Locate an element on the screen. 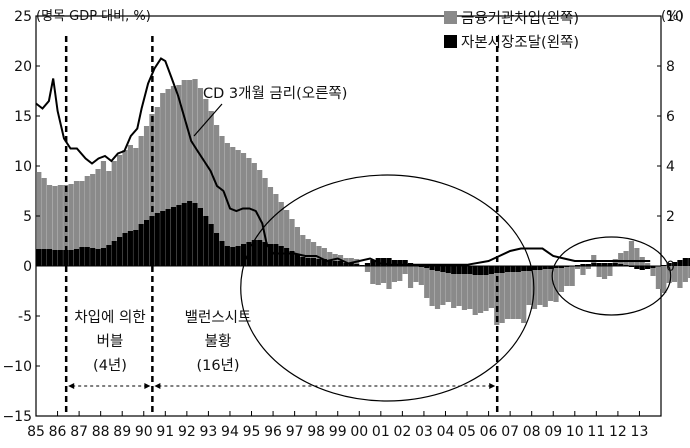 Image resolution: width=690 pixels, height=448 pixels. right-tick-label: 10 is located at coordinates (675, 17).